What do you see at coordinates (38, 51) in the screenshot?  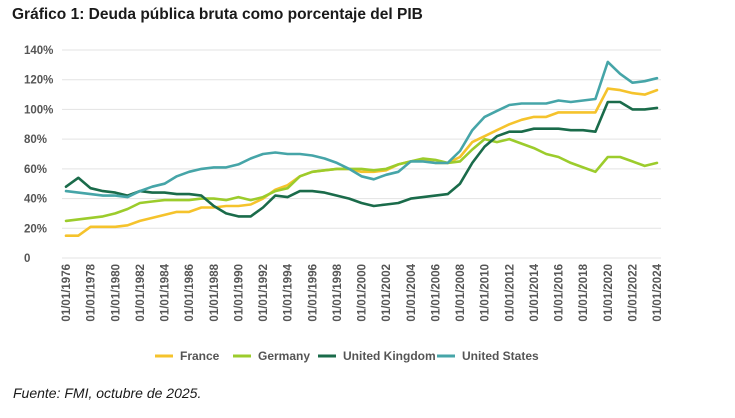 I see `y-tick-label: 140%` at bounding box center [38, 51].